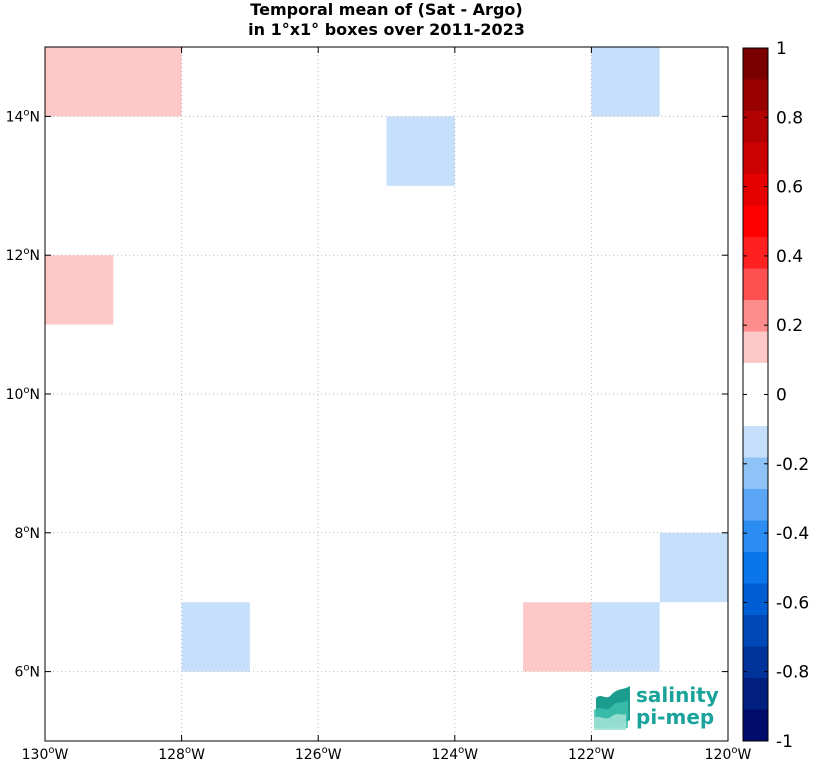 Image resolution: width=814 pixels, height=763 pixels. I want to click on colorbar-tick-label: 0.4, so click(789, 257).